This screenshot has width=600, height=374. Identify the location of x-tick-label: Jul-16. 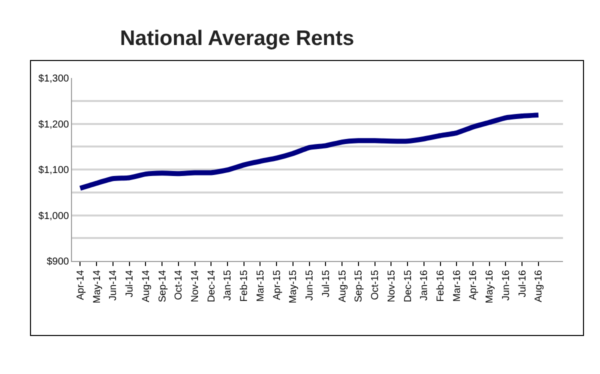
(522, 284).